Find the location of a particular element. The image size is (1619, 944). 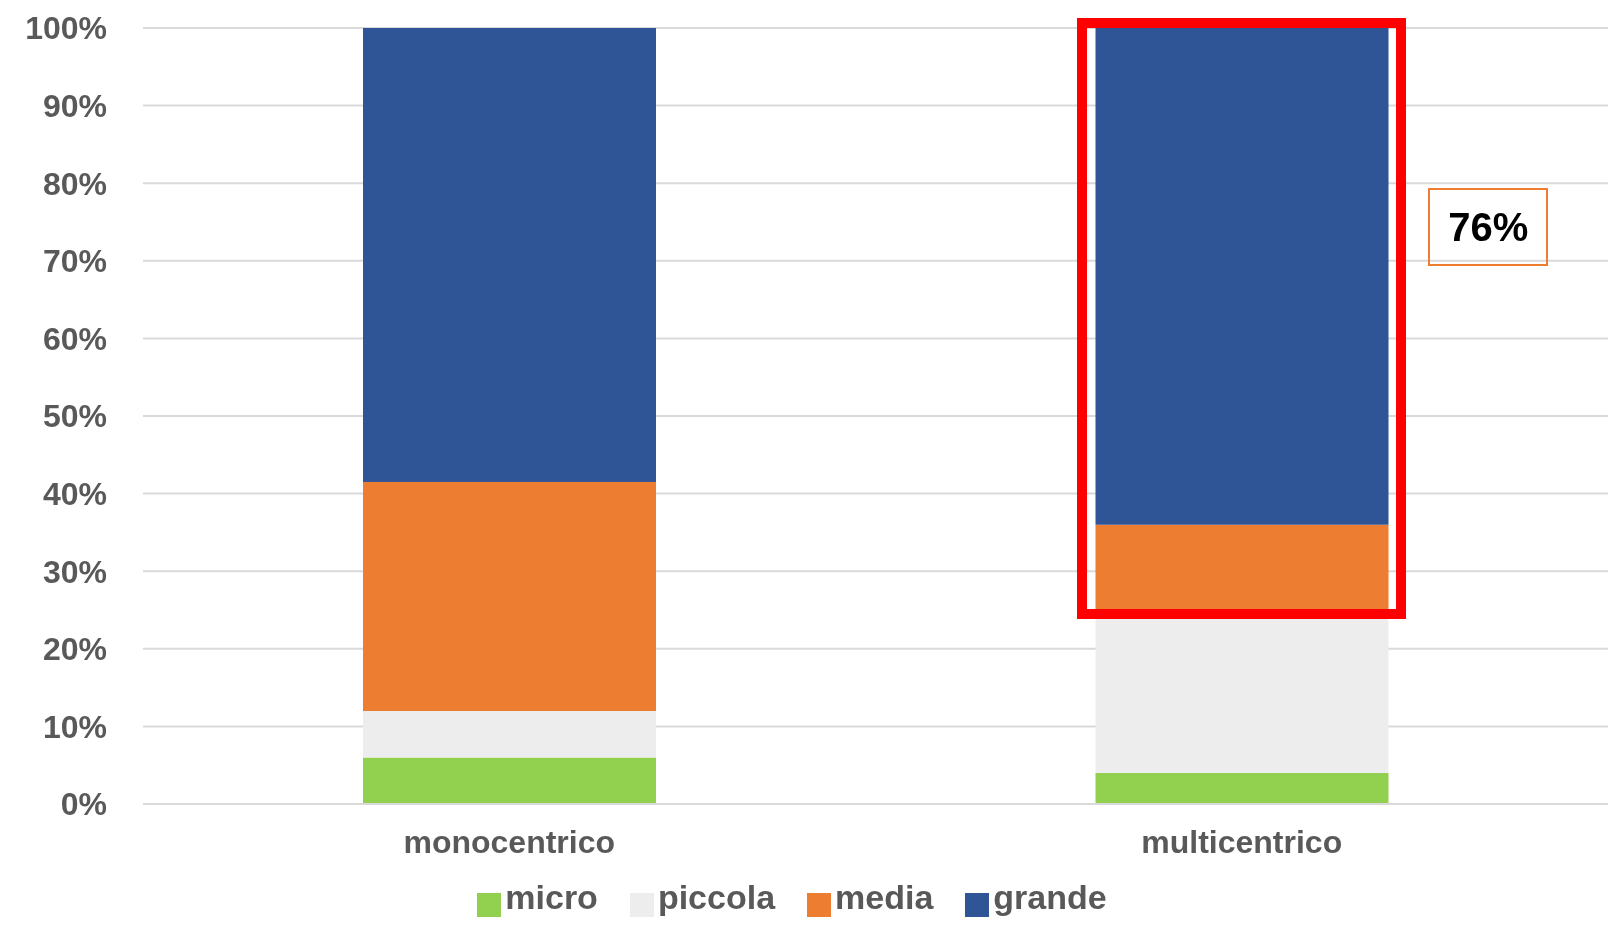

y-tick-label: 90% is located at coordinates (74, 105).